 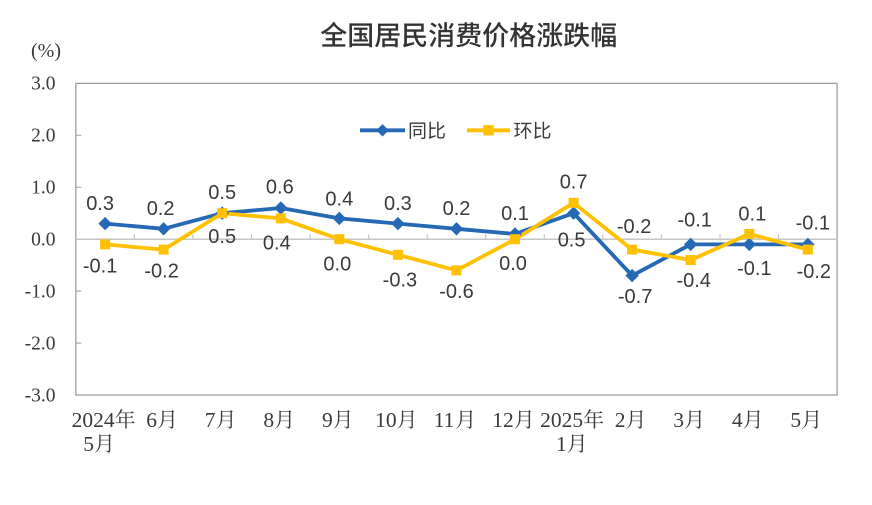 What do you see at coordinates (444, 420) in the screenshot?
I see `svg-text: 11` at bounding box center [444, 420].